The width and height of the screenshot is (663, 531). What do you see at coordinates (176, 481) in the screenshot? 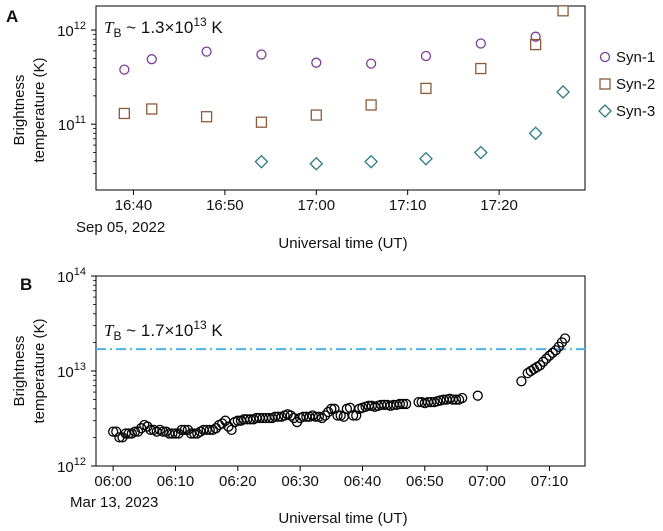
I see `x-tick-label: 06:10` at bounding box center [176, 481].